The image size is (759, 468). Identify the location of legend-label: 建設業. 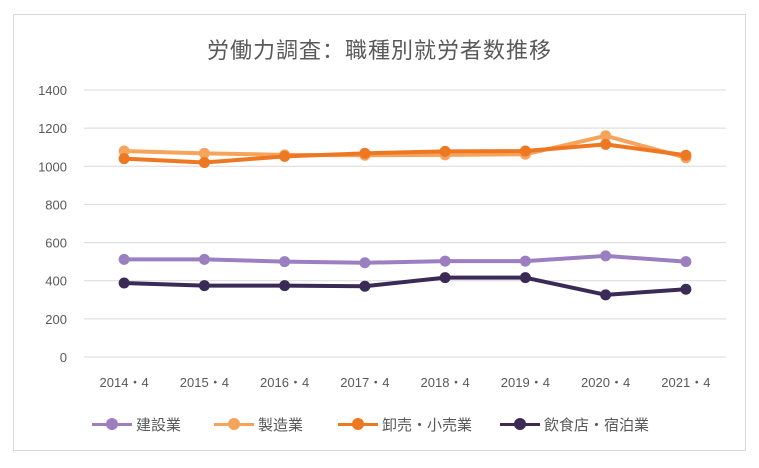
(159, 424).